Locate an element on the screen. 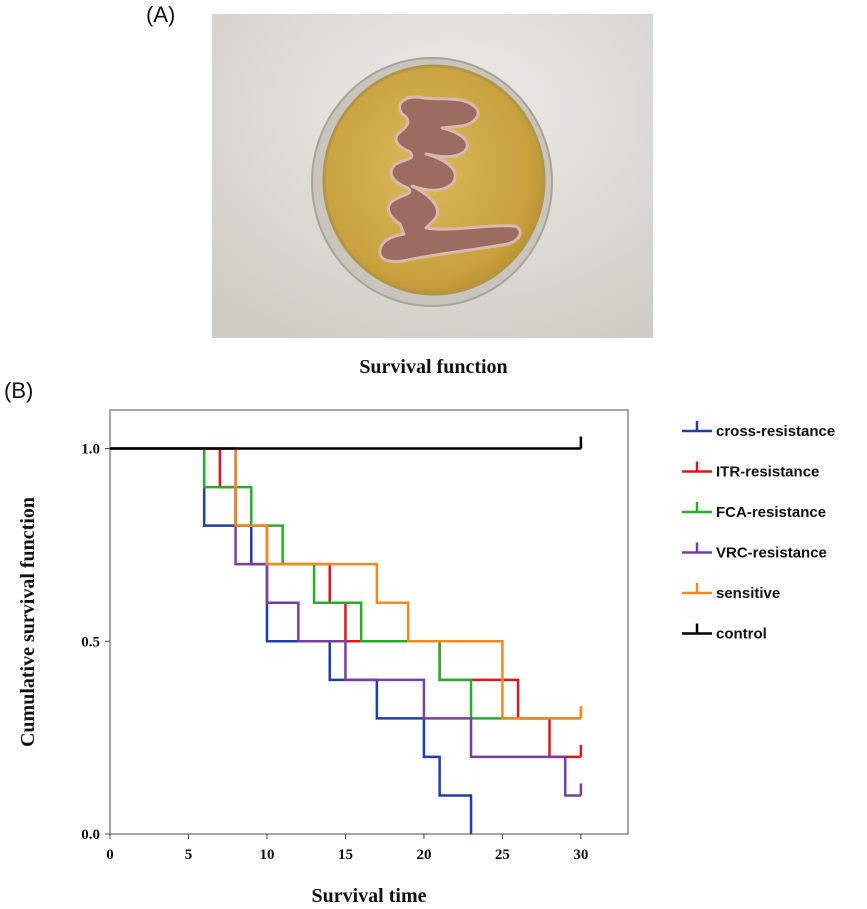  x-axis-title: Survival time is located at coordinates (369, 896).